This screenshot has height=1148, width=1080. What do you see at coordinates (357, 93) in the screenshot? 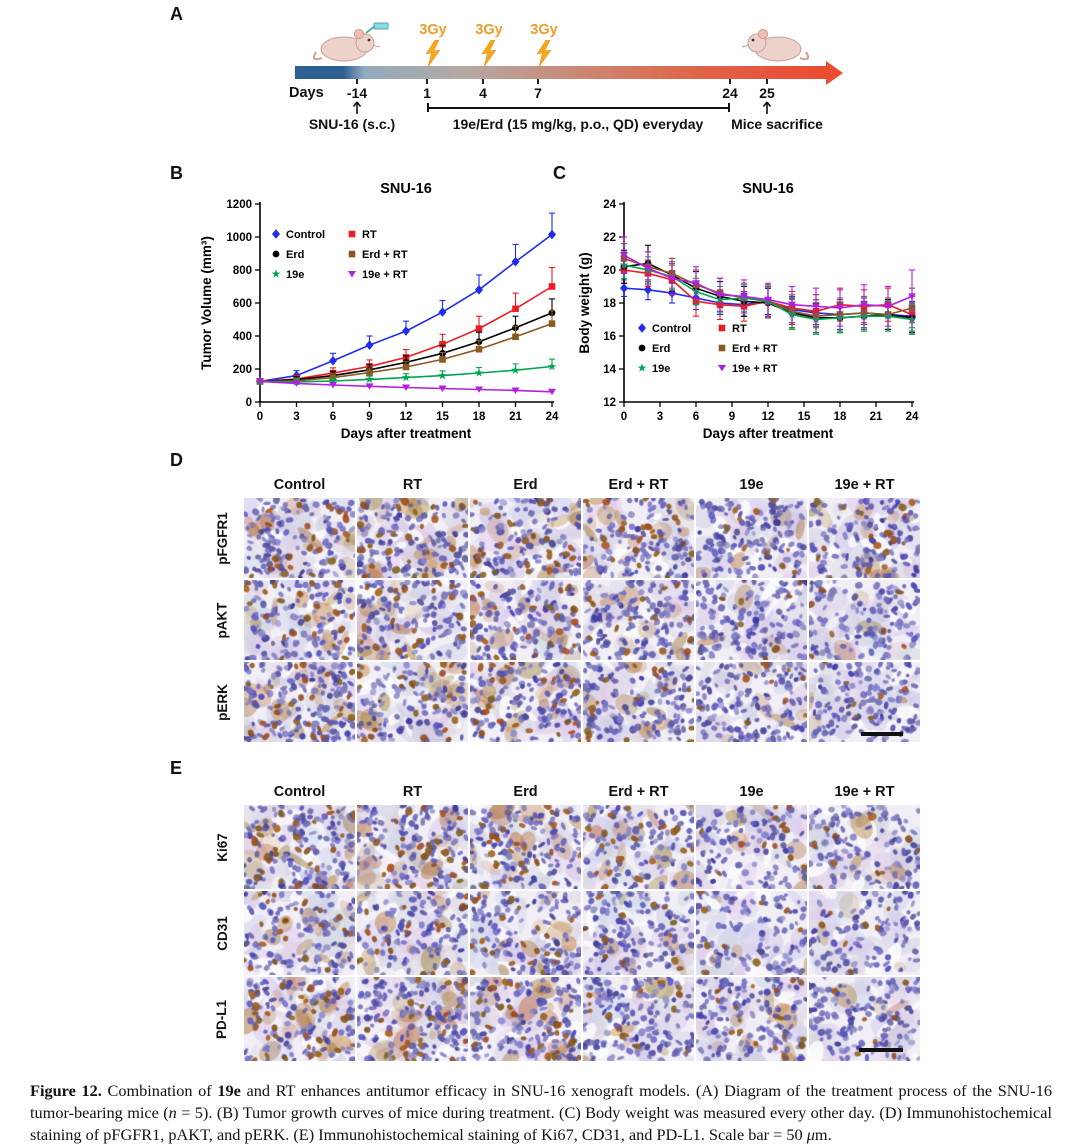
I see `day-tick-label: -14` at bounding box center [357, 93].